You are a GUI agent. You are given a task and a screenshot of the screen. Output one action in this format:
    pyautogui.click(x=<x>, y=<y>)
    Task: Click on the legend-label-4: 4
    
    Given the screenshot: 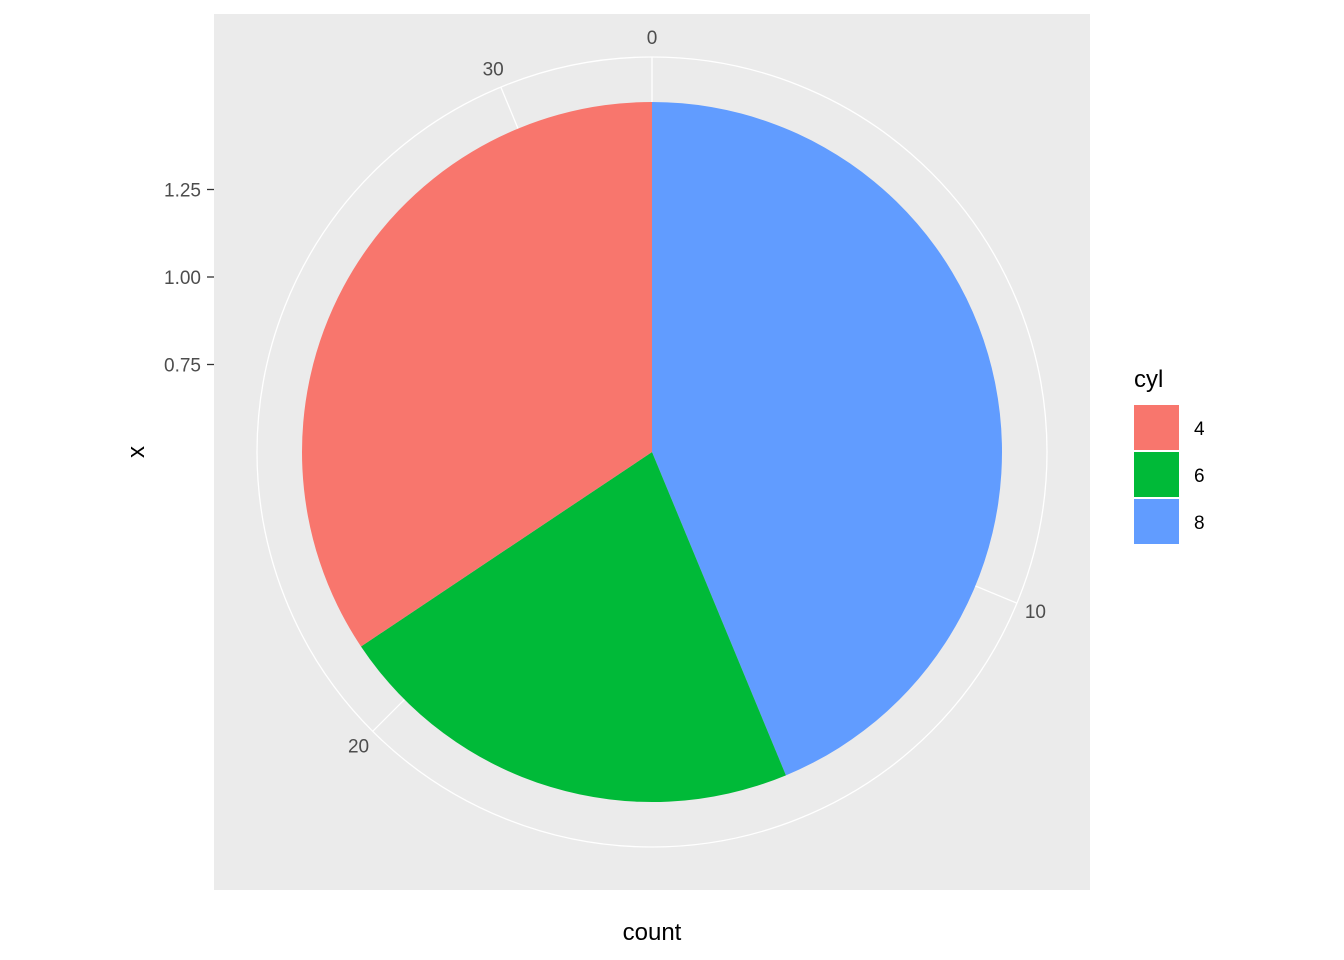 What is the action you would take?
    pyautogui.click(x=1199, y=429)
    